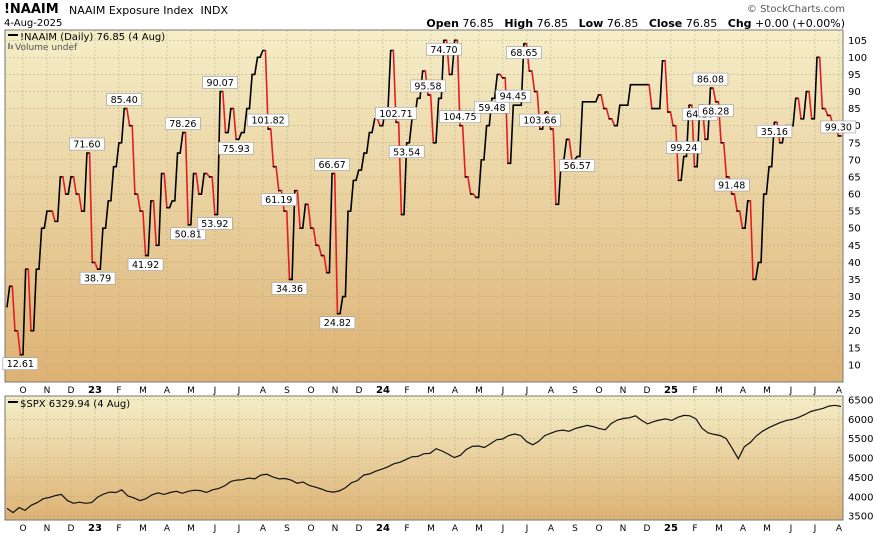 The image size is (875, 535). Describe the element at coordinates (278, 200) in the screenshot. I see `annotation-label: 61.19` at that location.